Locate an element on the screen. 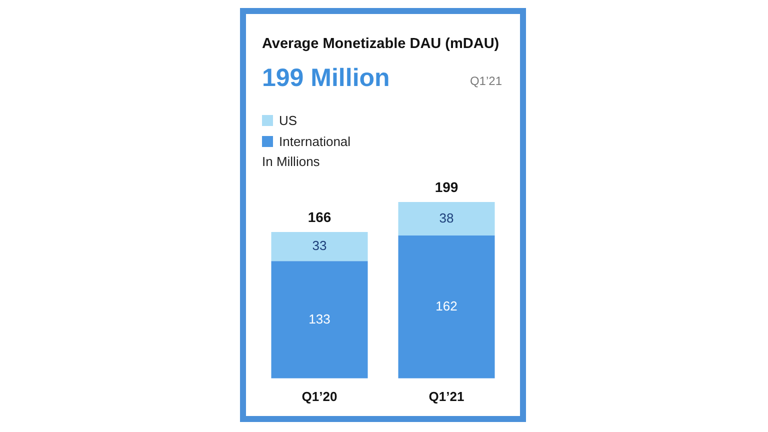 This screenshot has width=768, height=432. data-label: 33 is located at coordinates (319, 246).